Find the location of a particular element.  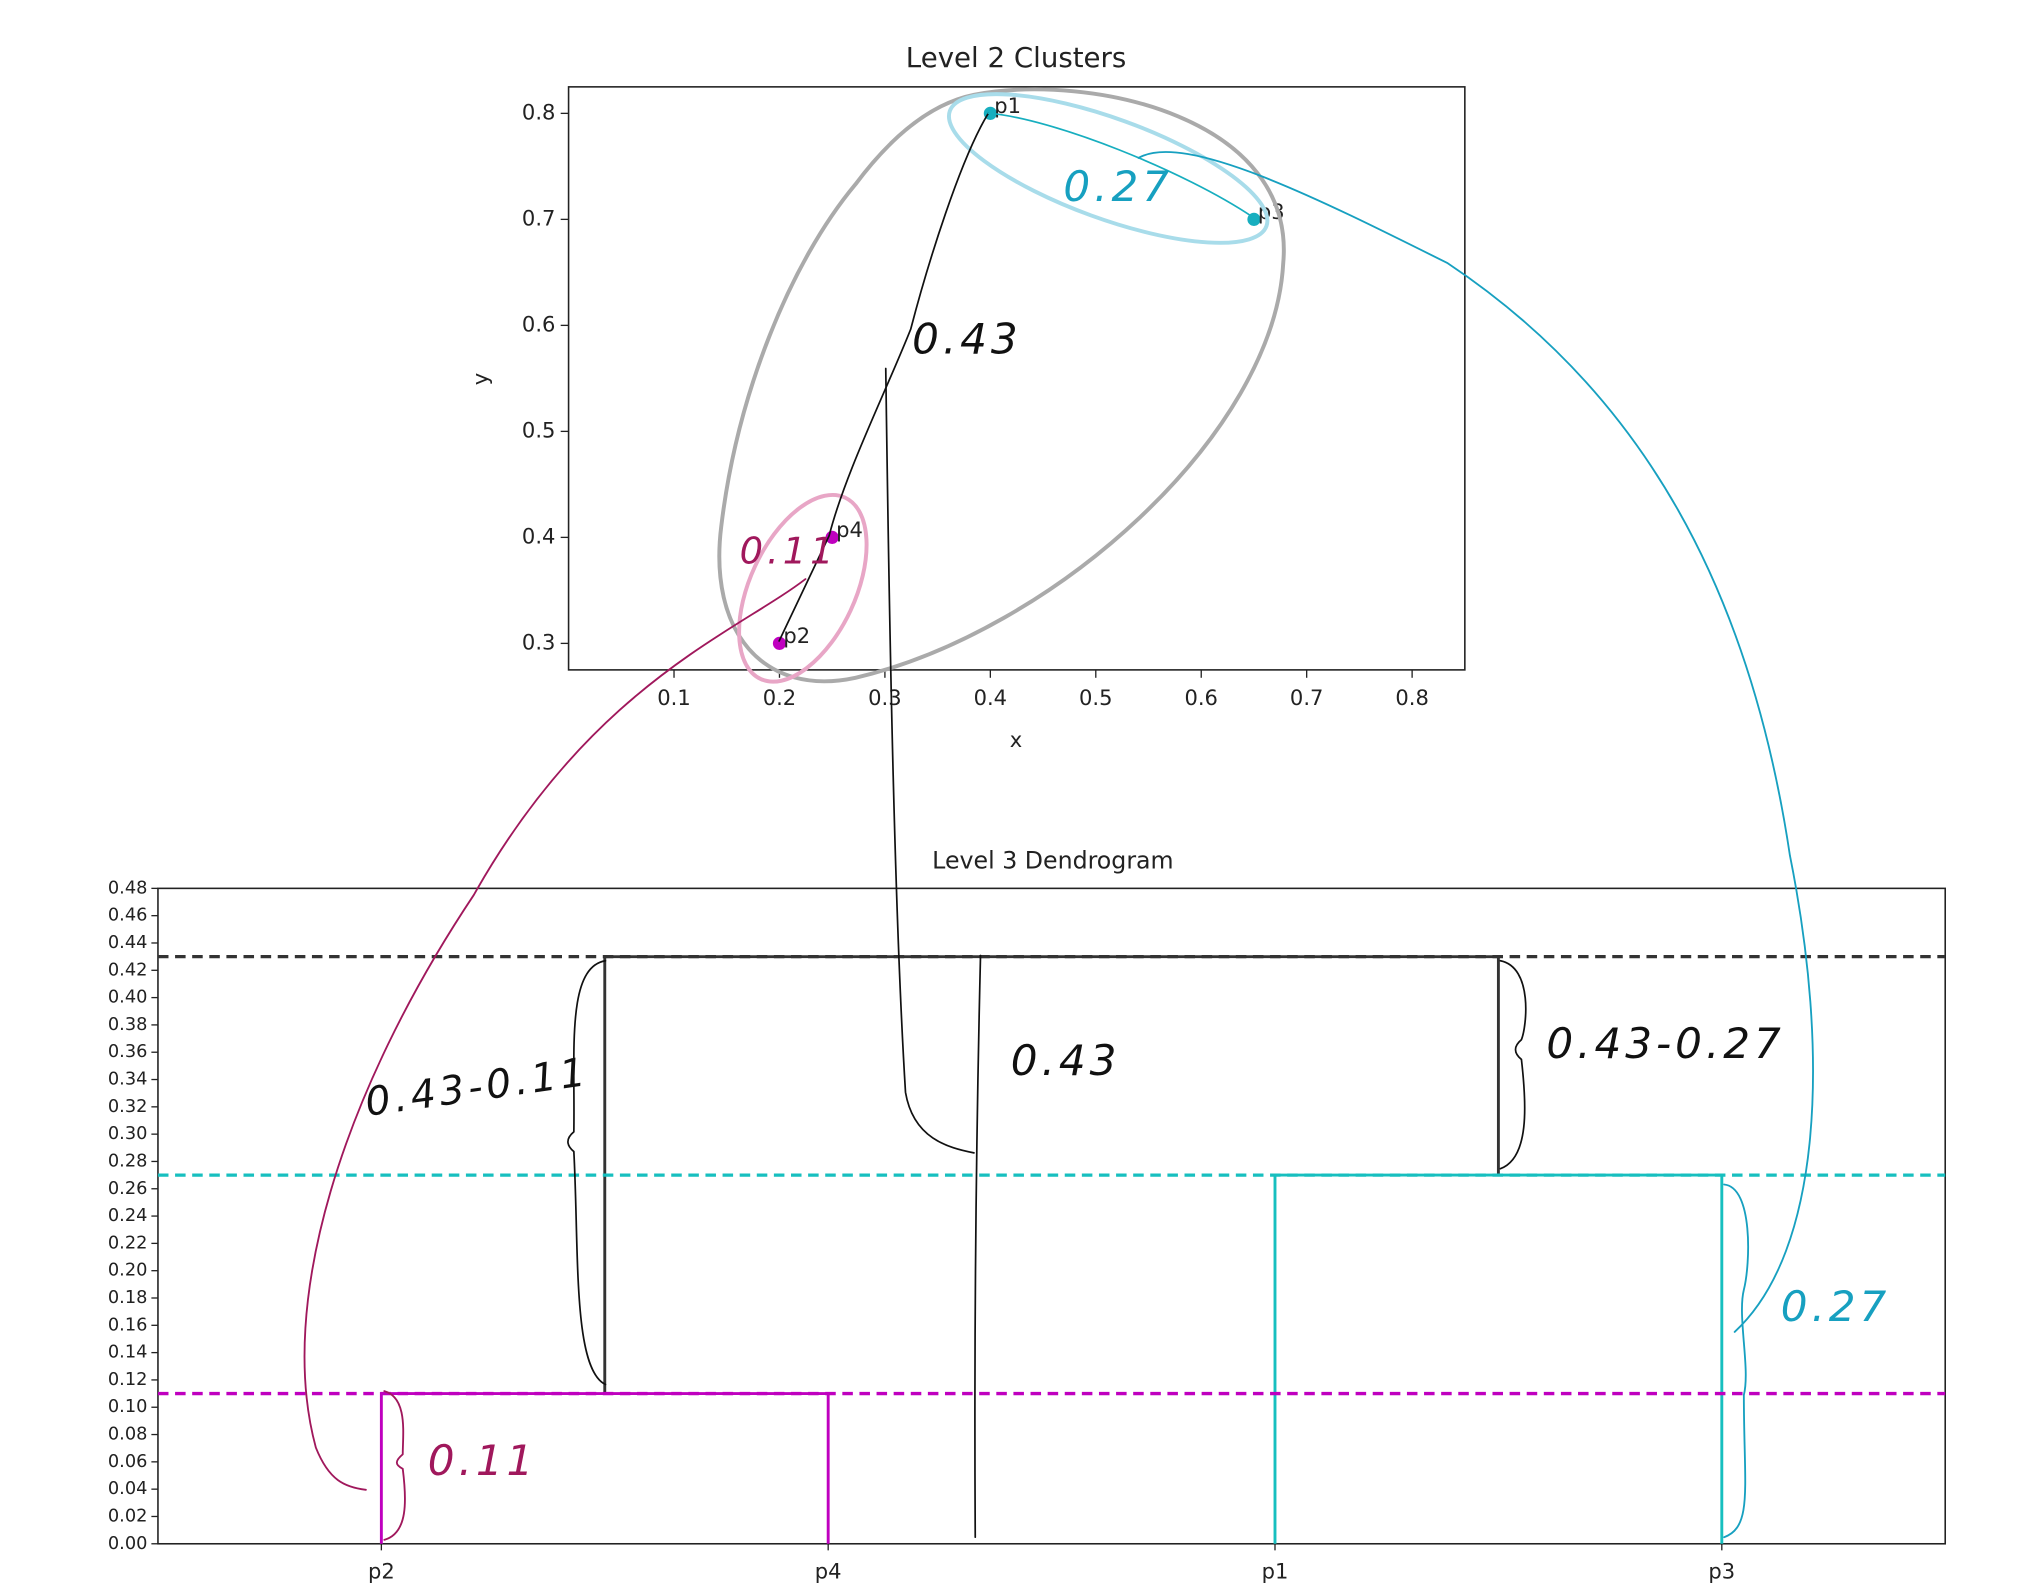

y-tick-label: 0.48 is located at coordinates (128, 888).